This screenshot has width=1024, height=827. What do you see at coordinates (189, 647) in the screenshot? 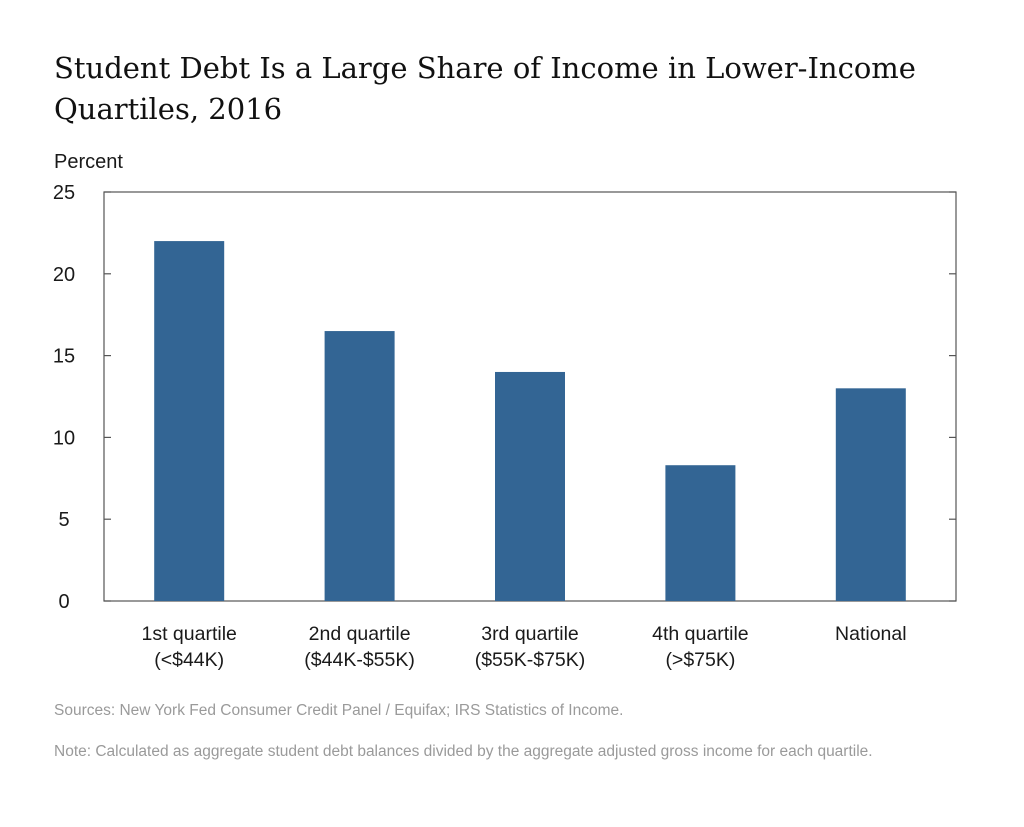
I see `x-tick-label: 1st quartile (<$44K)` at bounding box center [189, 647].